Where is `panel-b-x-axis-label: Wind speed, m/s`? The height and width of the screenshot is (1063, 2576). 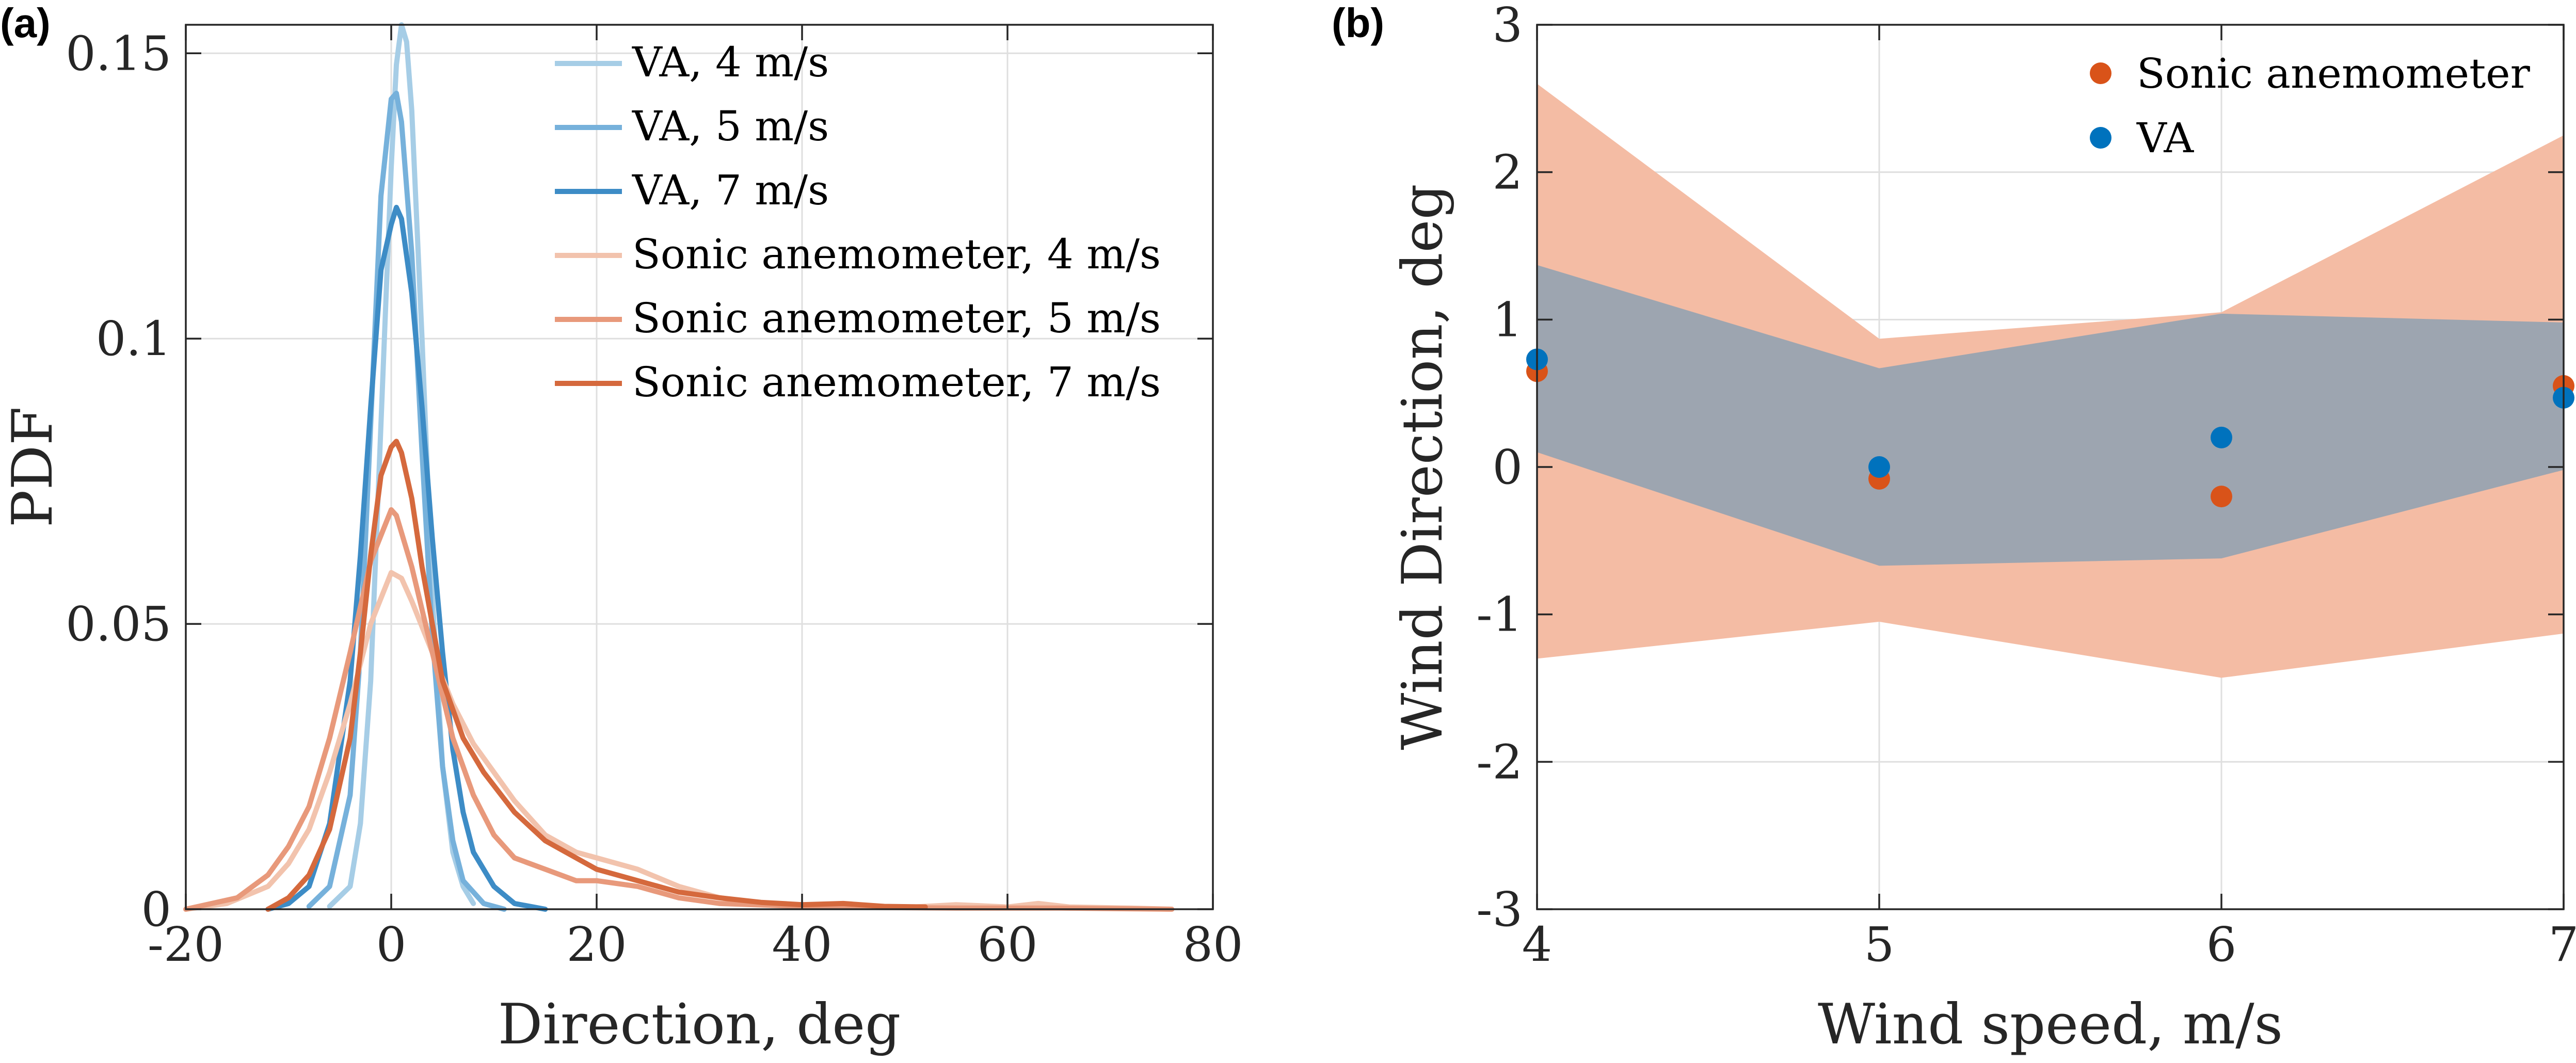
panel-b-x-axis-label: Wind speed, m/s is located at coordinates (2050, 1024).